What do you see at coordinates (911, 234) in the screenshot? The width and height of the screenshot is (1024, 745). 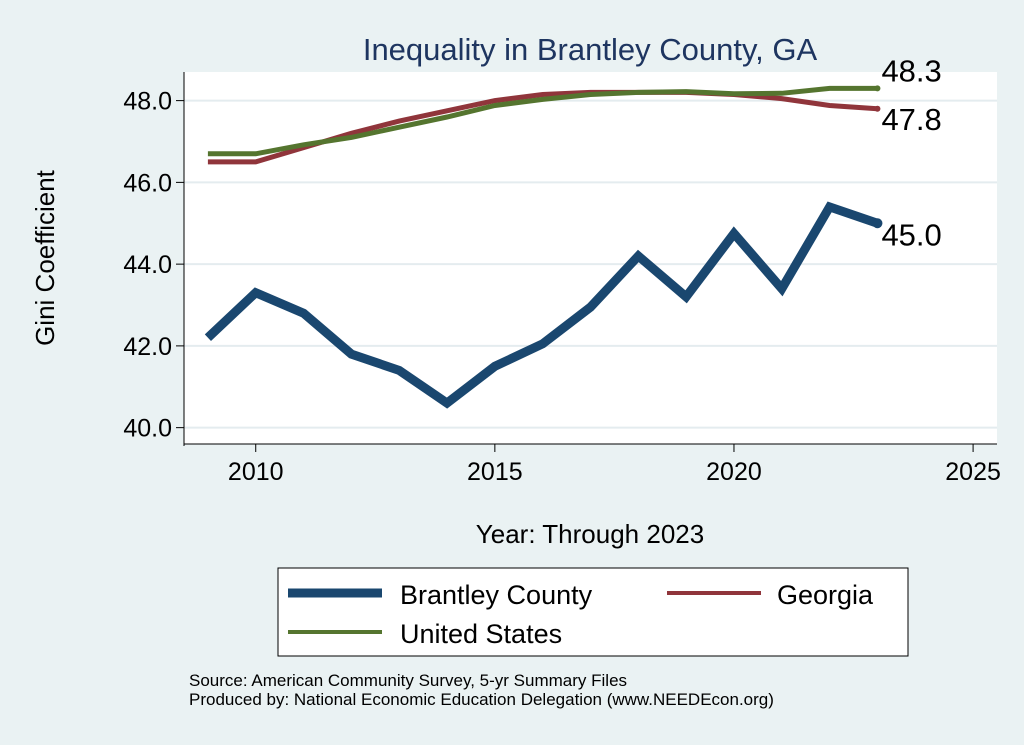 I see `end-label-brantley-county: 45.0` at bounding box center [911, 234].